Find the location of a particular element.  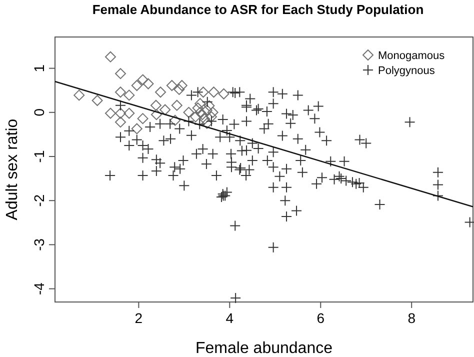

y-tick-label: -3 is located at coordinates (39, 244).